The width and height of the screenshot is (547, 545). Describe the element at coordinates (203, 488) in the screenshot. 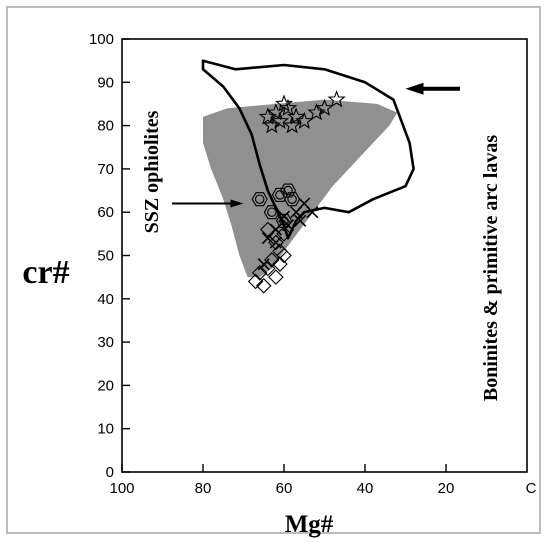

I see `x-tick-label: 80` at that location.